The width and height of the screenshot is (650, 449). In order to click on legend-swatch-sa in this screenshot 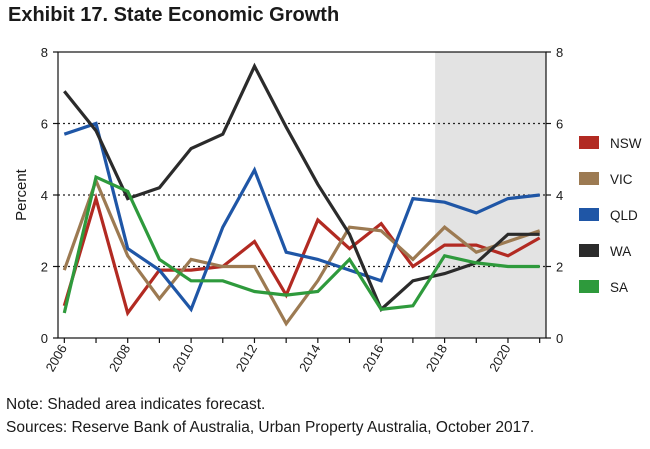, I will do `click(589, 286)`.